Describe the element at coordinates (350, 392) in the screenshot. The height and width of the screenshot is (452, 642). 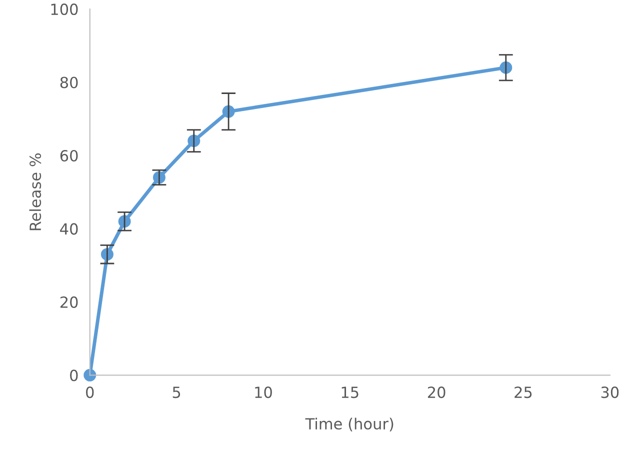
I see `x-tick-label: 15` at that location.